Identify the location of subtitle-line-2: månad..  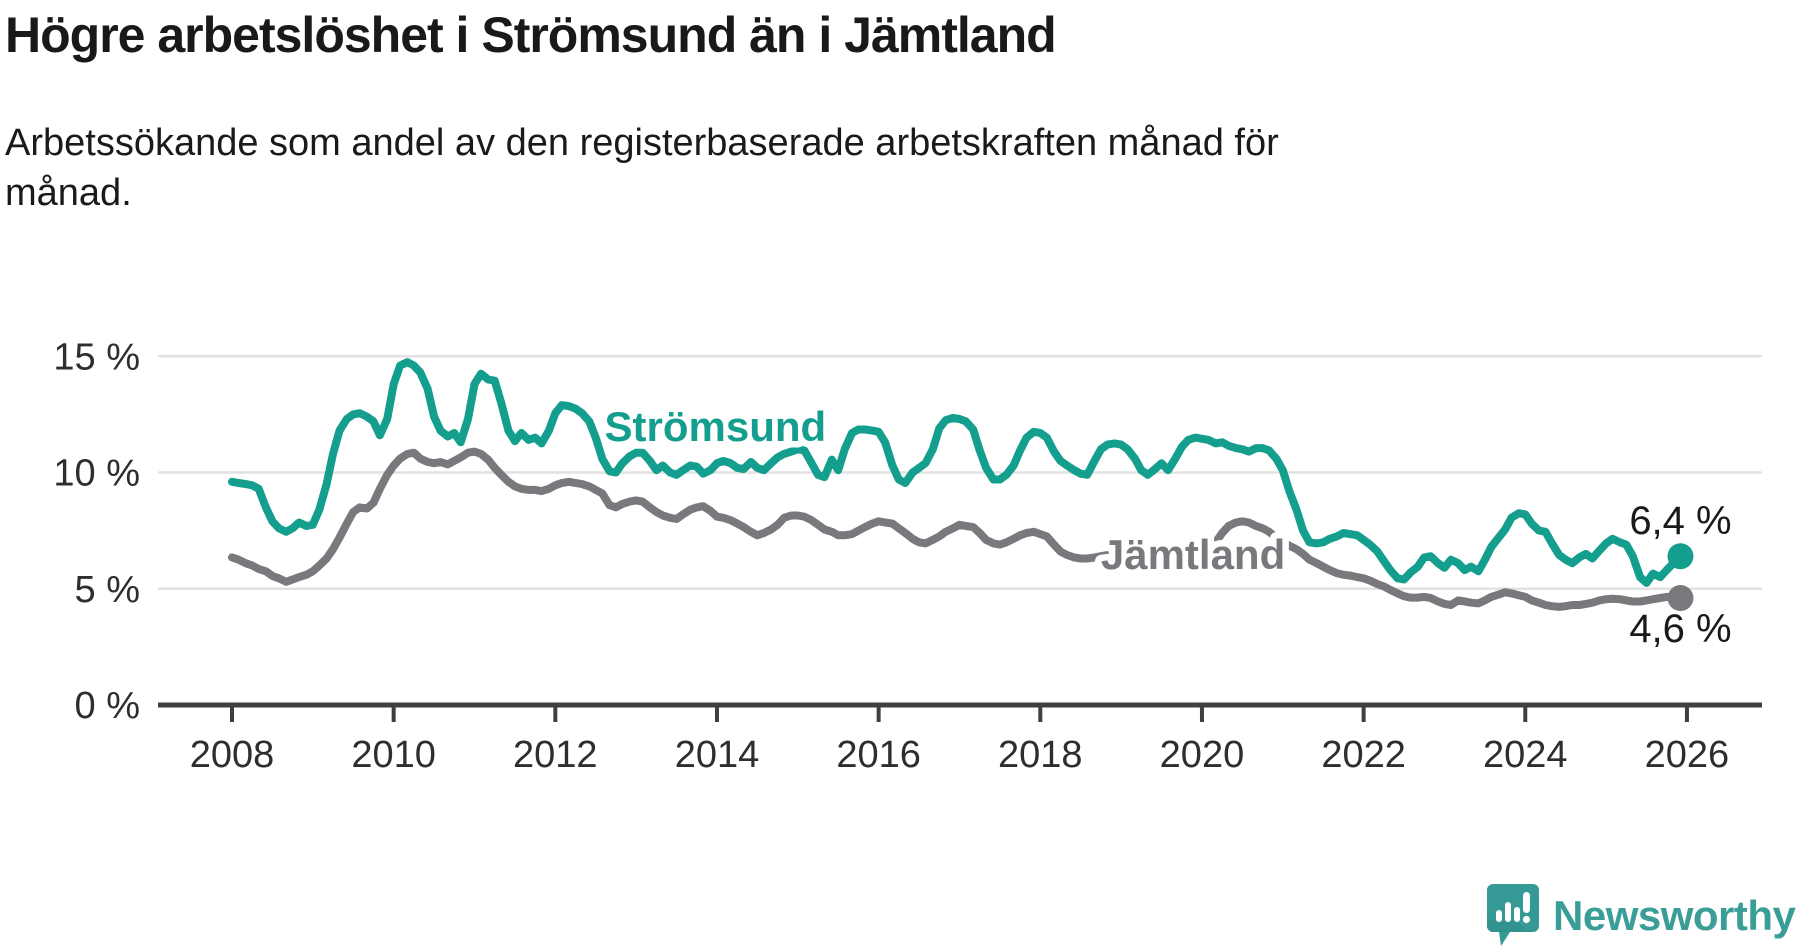
(68, 193).